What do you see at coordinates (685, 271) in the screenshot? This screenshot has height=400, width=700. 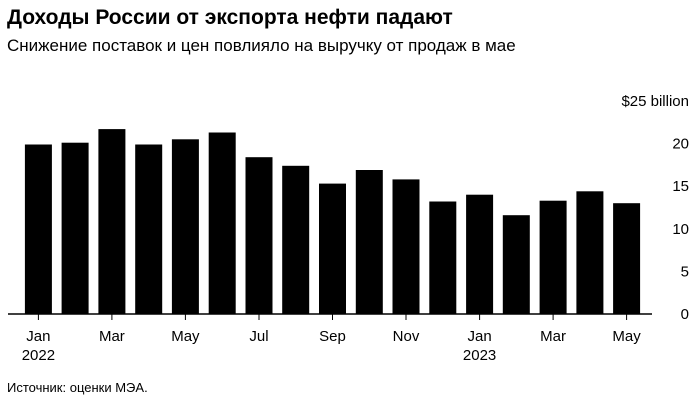 I see `y-tick-label: 5` at bounding box center [685, 271].